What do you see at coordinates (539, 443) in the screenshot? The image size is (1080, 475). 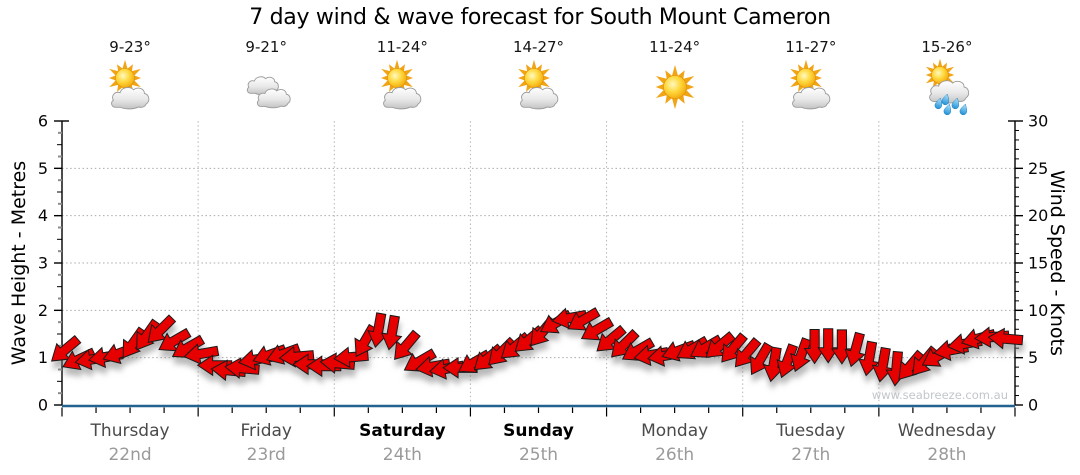 I see `day-label-sunday: Sunday 25th` at bounding box center [539, 443].